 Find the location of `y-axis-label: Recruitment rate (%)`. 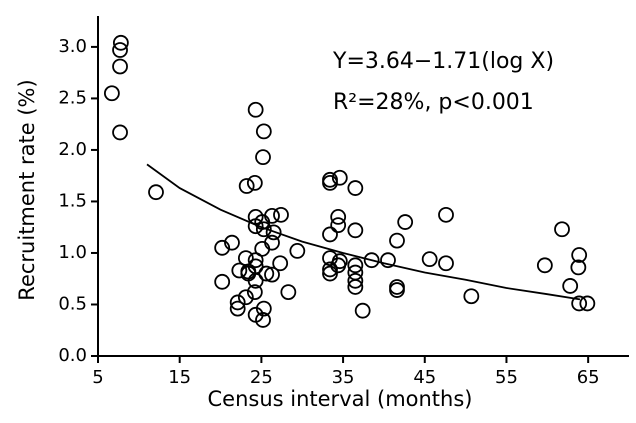

y-axis-label: Recruitment rate (%) is located at coordinates (27, 189).